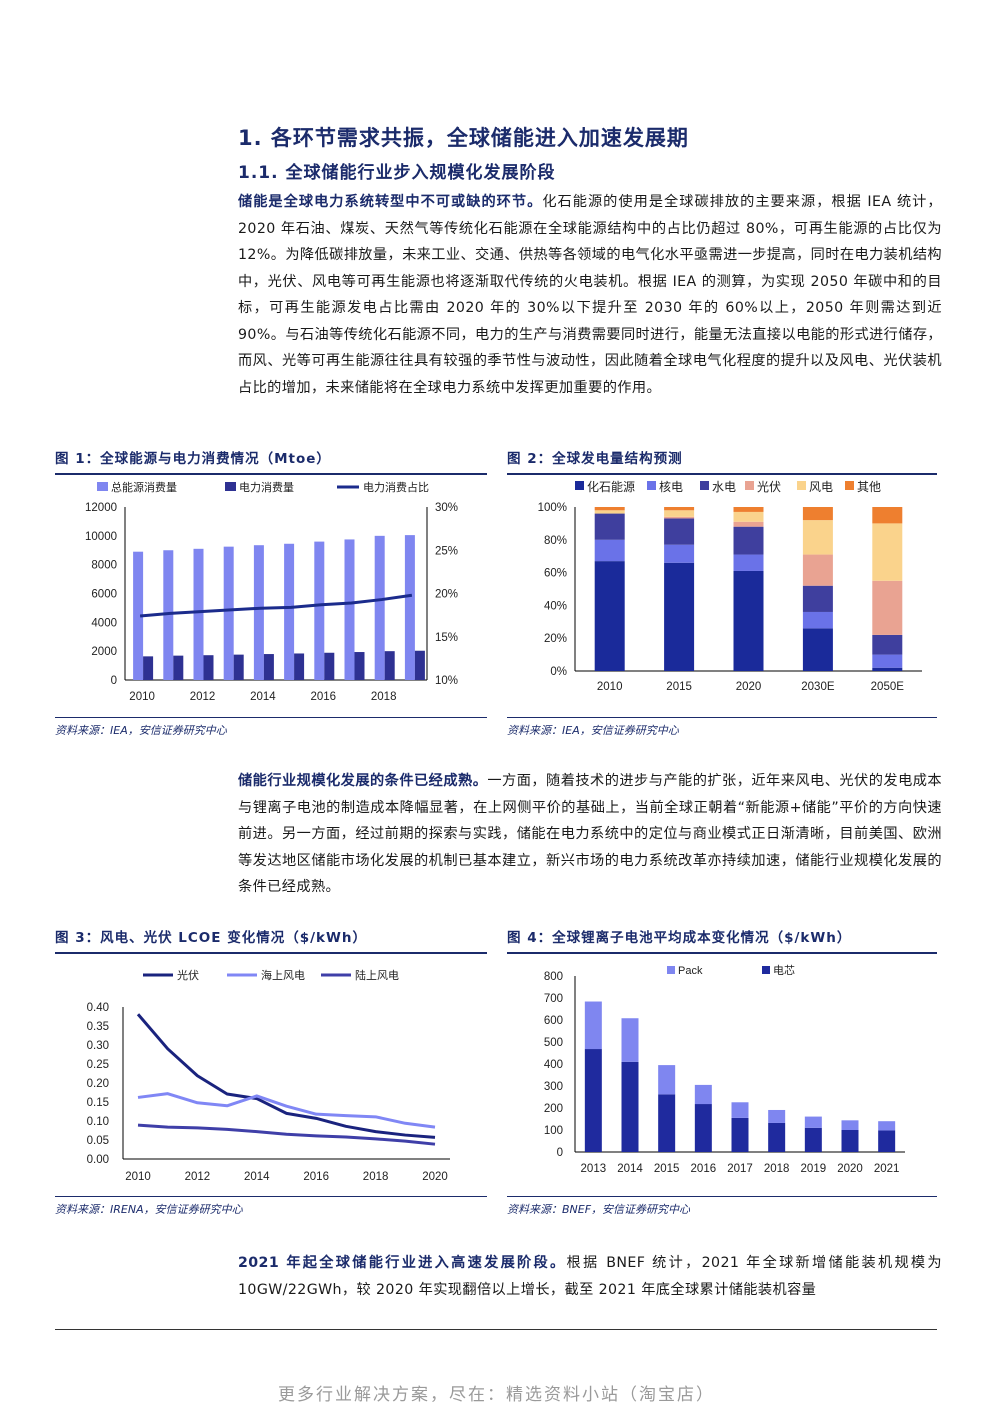  What do you see at coordinates (266, 487) in the screenshot?
I see `legend-label: 电力消费量` at bounding box center [266, 487].